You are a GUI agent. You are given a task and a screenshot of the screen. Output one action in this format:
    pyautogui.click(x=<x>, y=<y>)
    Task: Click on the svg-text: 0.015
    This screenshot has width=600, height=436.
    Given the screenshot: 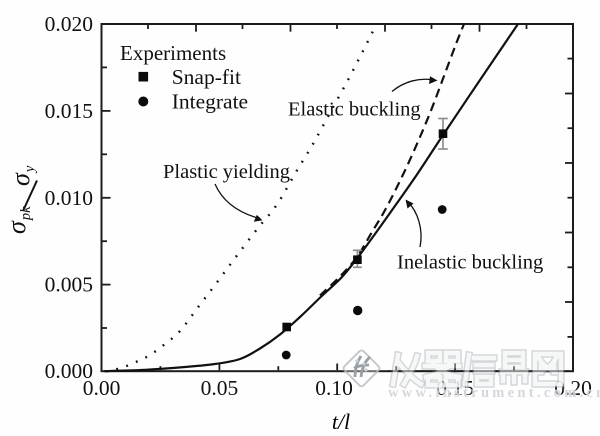 What is the action you would take?
    pyautogui.click(x=69, y=111)
    